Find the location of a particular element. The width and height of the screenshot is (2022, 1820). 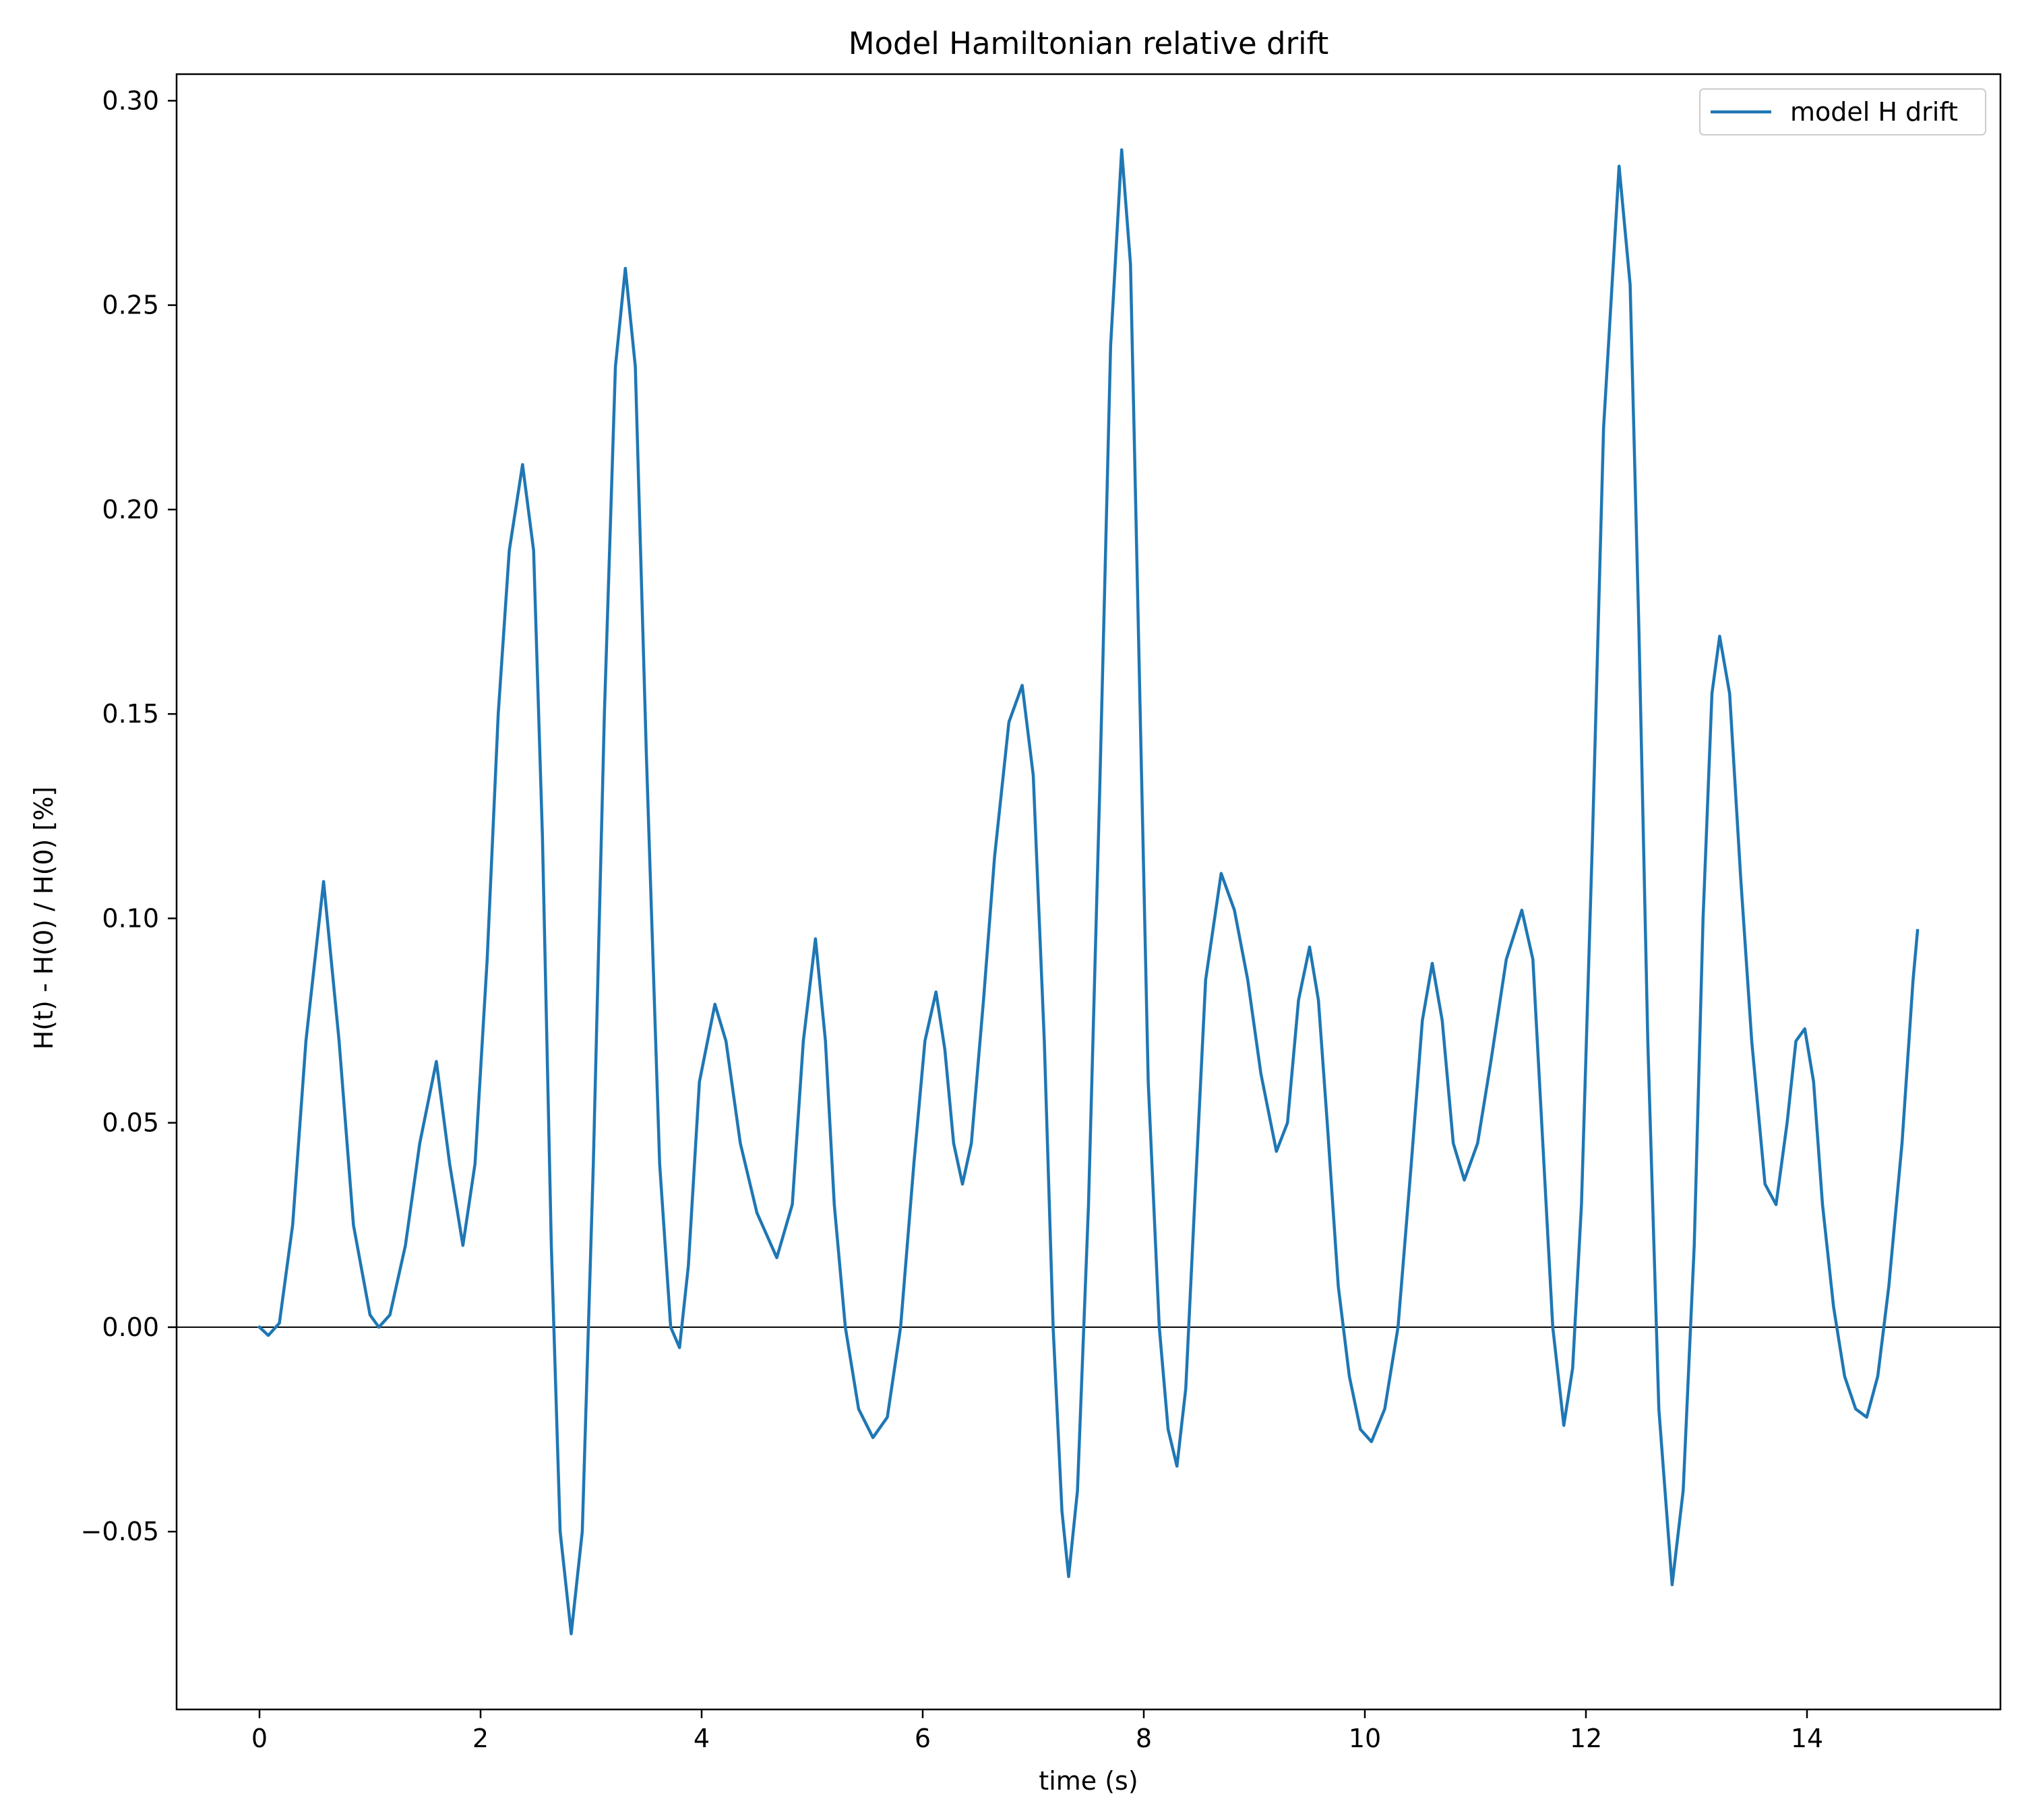

y-tick-label: 0.15 is located at coordinates (130, 714).